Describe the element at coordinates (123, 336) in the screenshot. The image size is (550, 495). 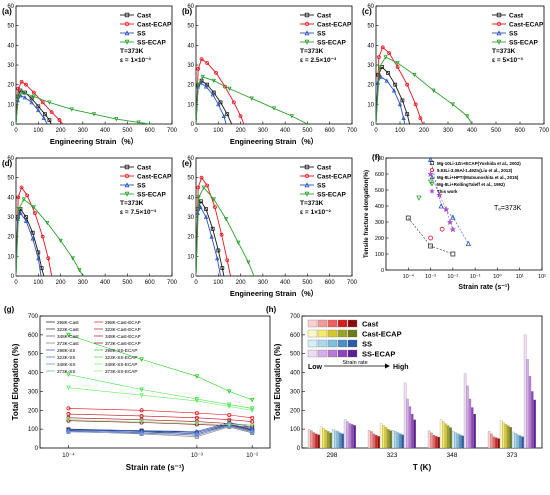
I see `legend-entry: 348K-Cast-ECAP` at that location.